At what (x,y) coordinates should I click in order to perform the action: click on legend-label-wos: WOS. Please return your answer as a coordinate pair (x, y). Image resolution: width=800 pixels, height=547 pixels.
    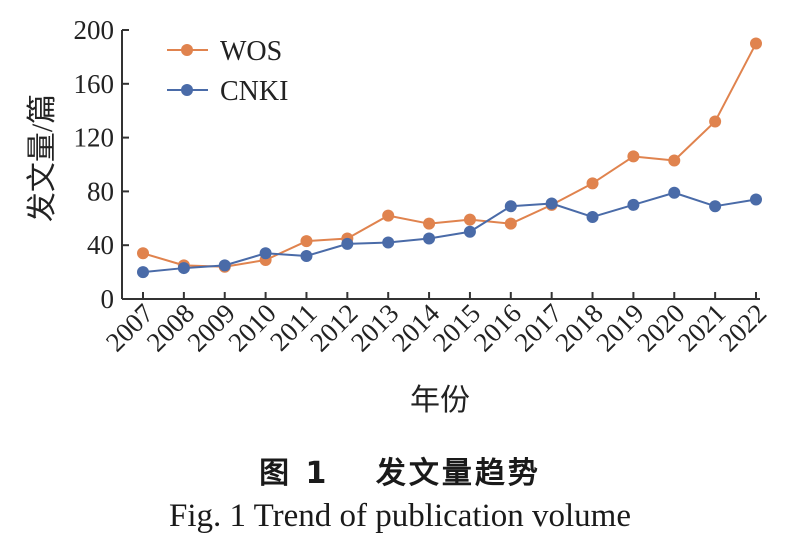
    Looking at the image, I should click on (251, 51).